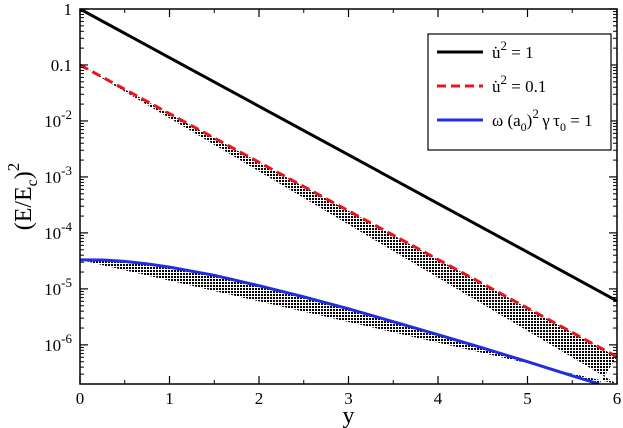 The height and width of the screenshot is (428, 623). What do you see at coordinates (80, 398) in the screenshot?
I see `x-tick-label: 0` at bounding box center [80, 398].